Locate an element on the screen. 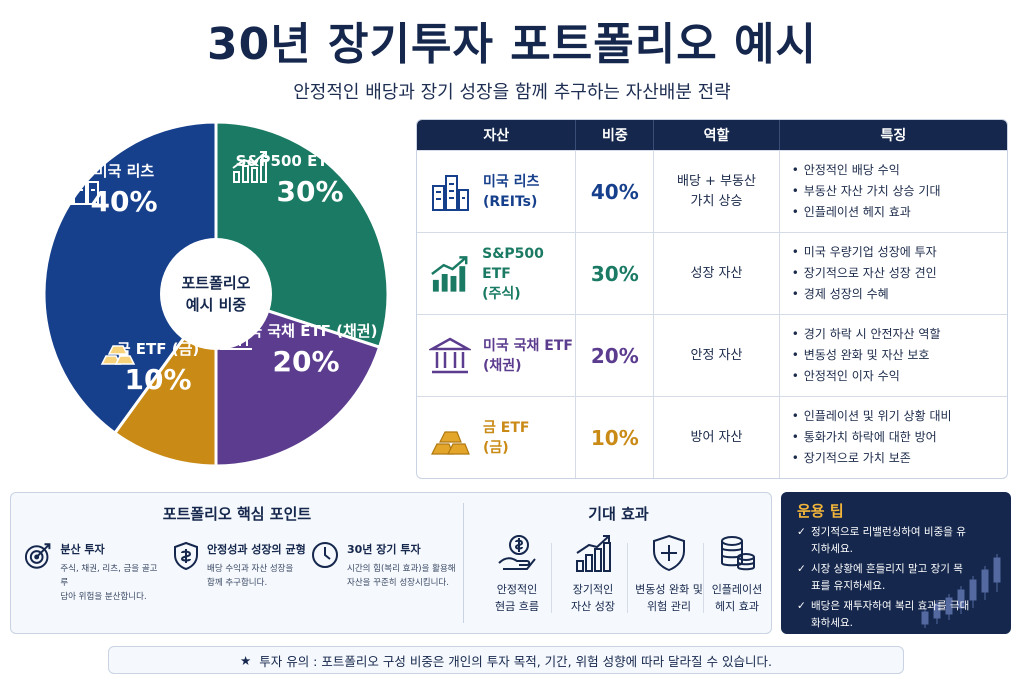 This screenshot has height=683, width=1024. pie-label-name: 미국 국채 ETF (채권) is located at coordinates (306, 331).